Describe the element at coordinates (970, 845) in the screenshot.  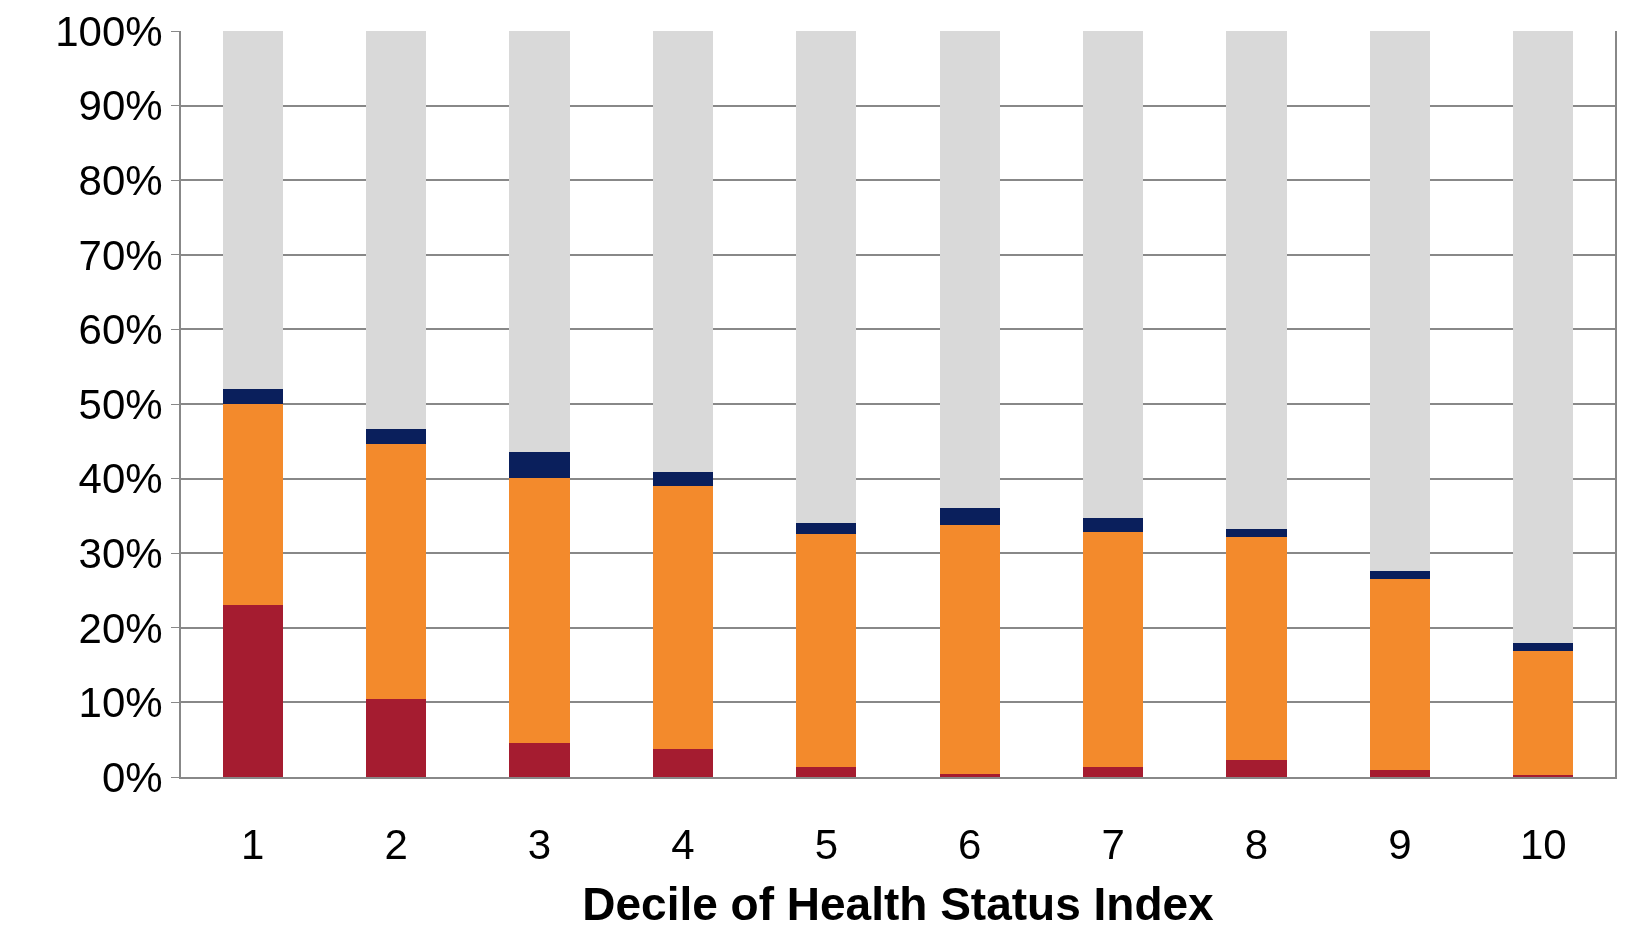
I see `x-tick-label: 6` at that location.